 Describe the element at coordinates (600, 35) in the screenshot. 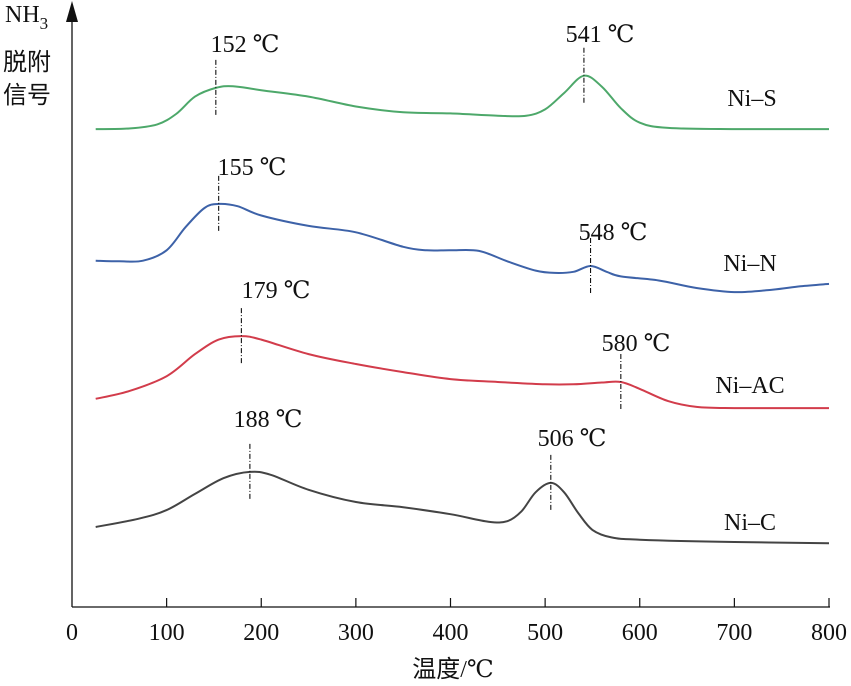

I see `peak-label: 541 ℃` at that location.